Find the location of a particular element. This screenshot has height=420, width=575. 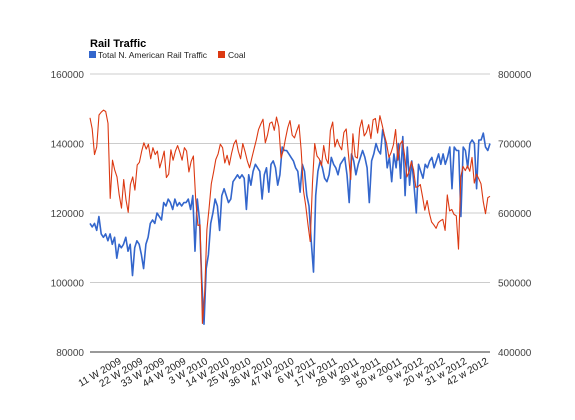

y-axis-left: 80000 100000 120000 140000 160000 is located at coordinates (68, 214).